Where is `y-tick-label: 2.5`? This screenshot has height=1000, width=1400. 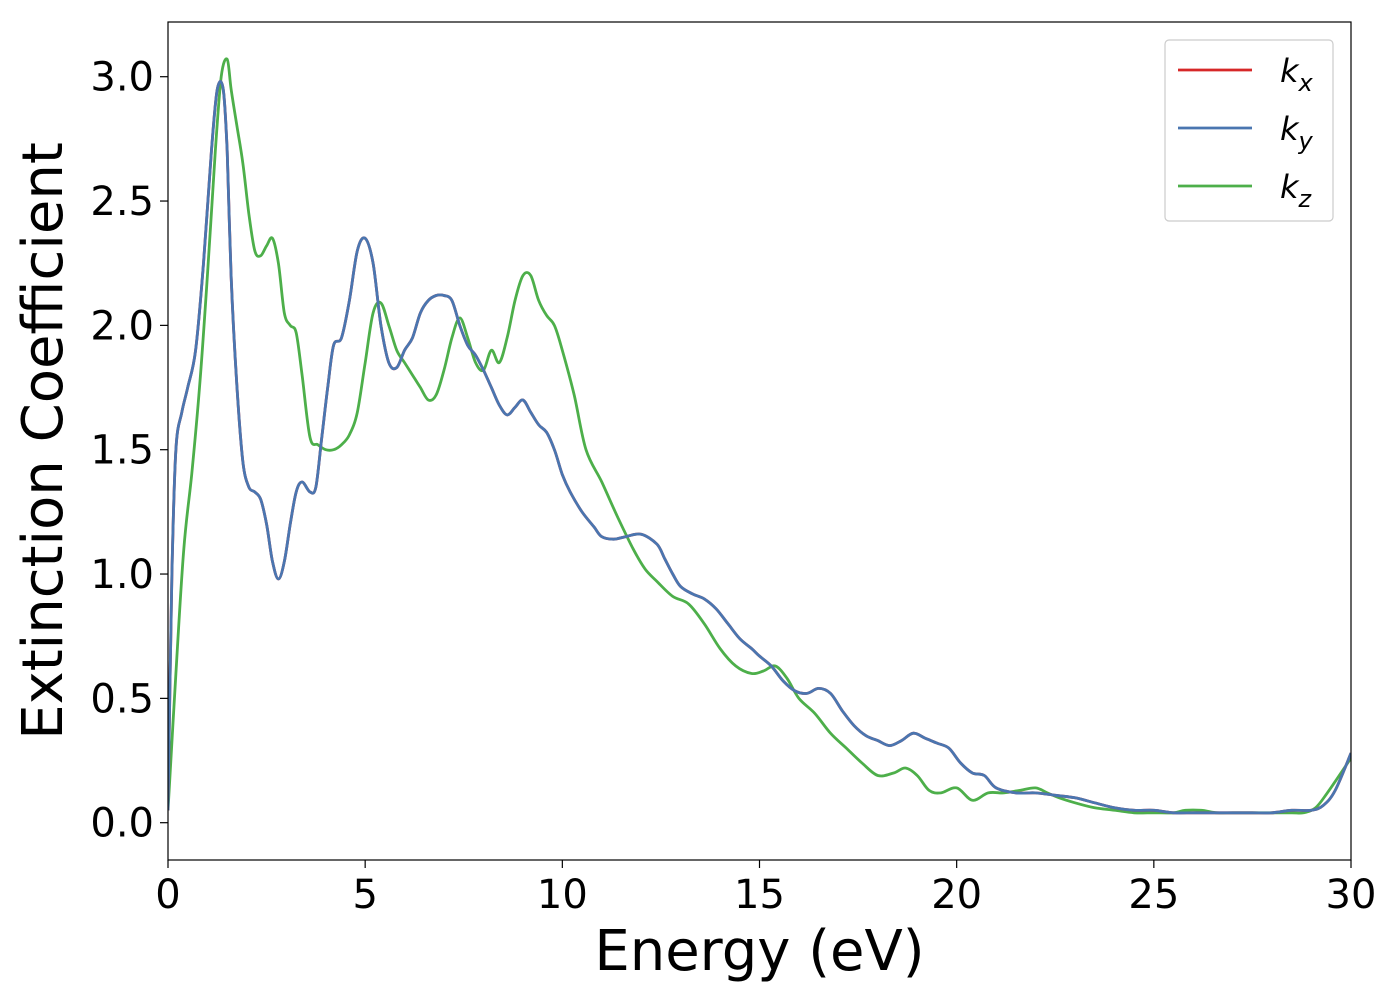
y-tick-label: 2.5 is located at coordinates (122, 202).